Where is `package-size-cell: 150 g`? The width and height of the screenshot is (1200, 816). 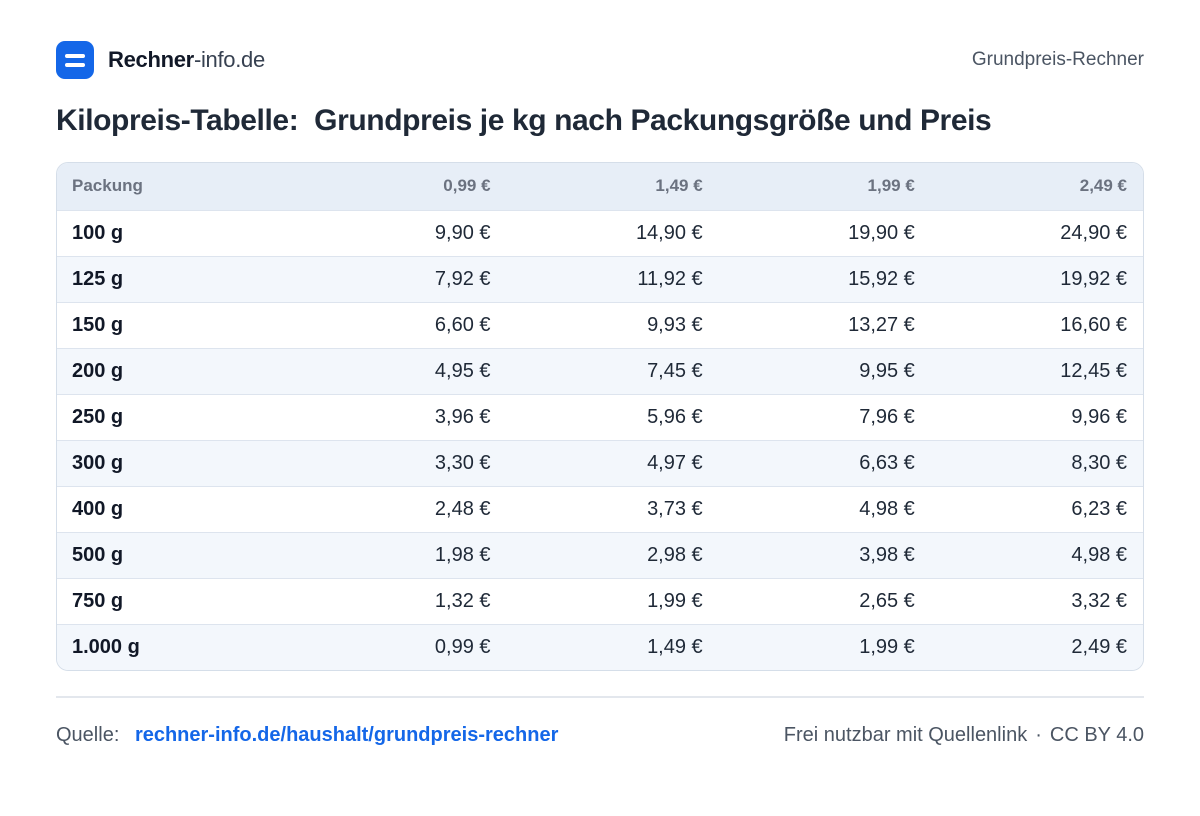
package-size-cell: 150 g is located at coordinates (98, 324).